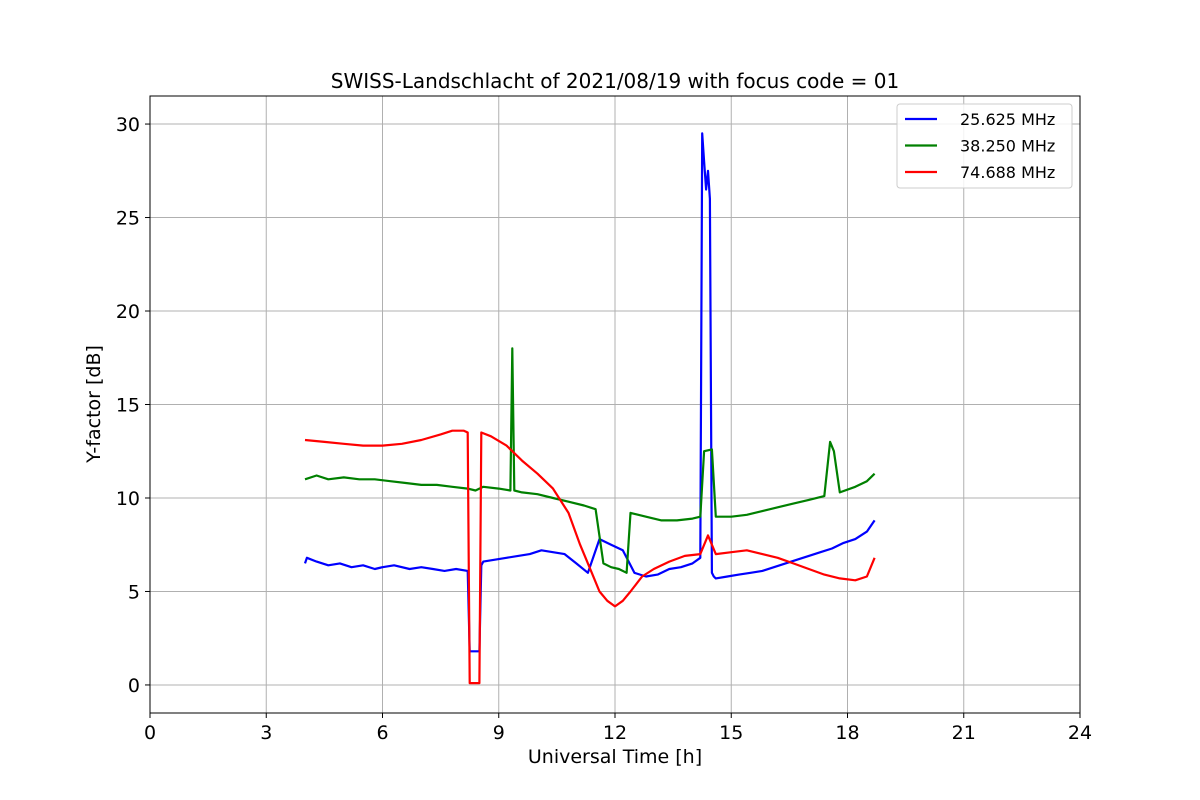  I want to click on x-tick-label: 0, so click(150, 733).